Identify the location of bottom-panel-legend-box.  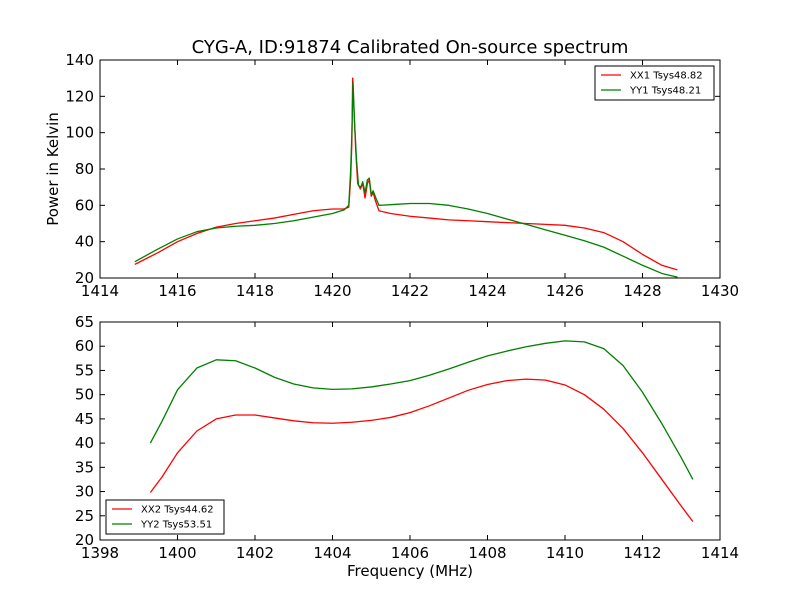
(165, 517).